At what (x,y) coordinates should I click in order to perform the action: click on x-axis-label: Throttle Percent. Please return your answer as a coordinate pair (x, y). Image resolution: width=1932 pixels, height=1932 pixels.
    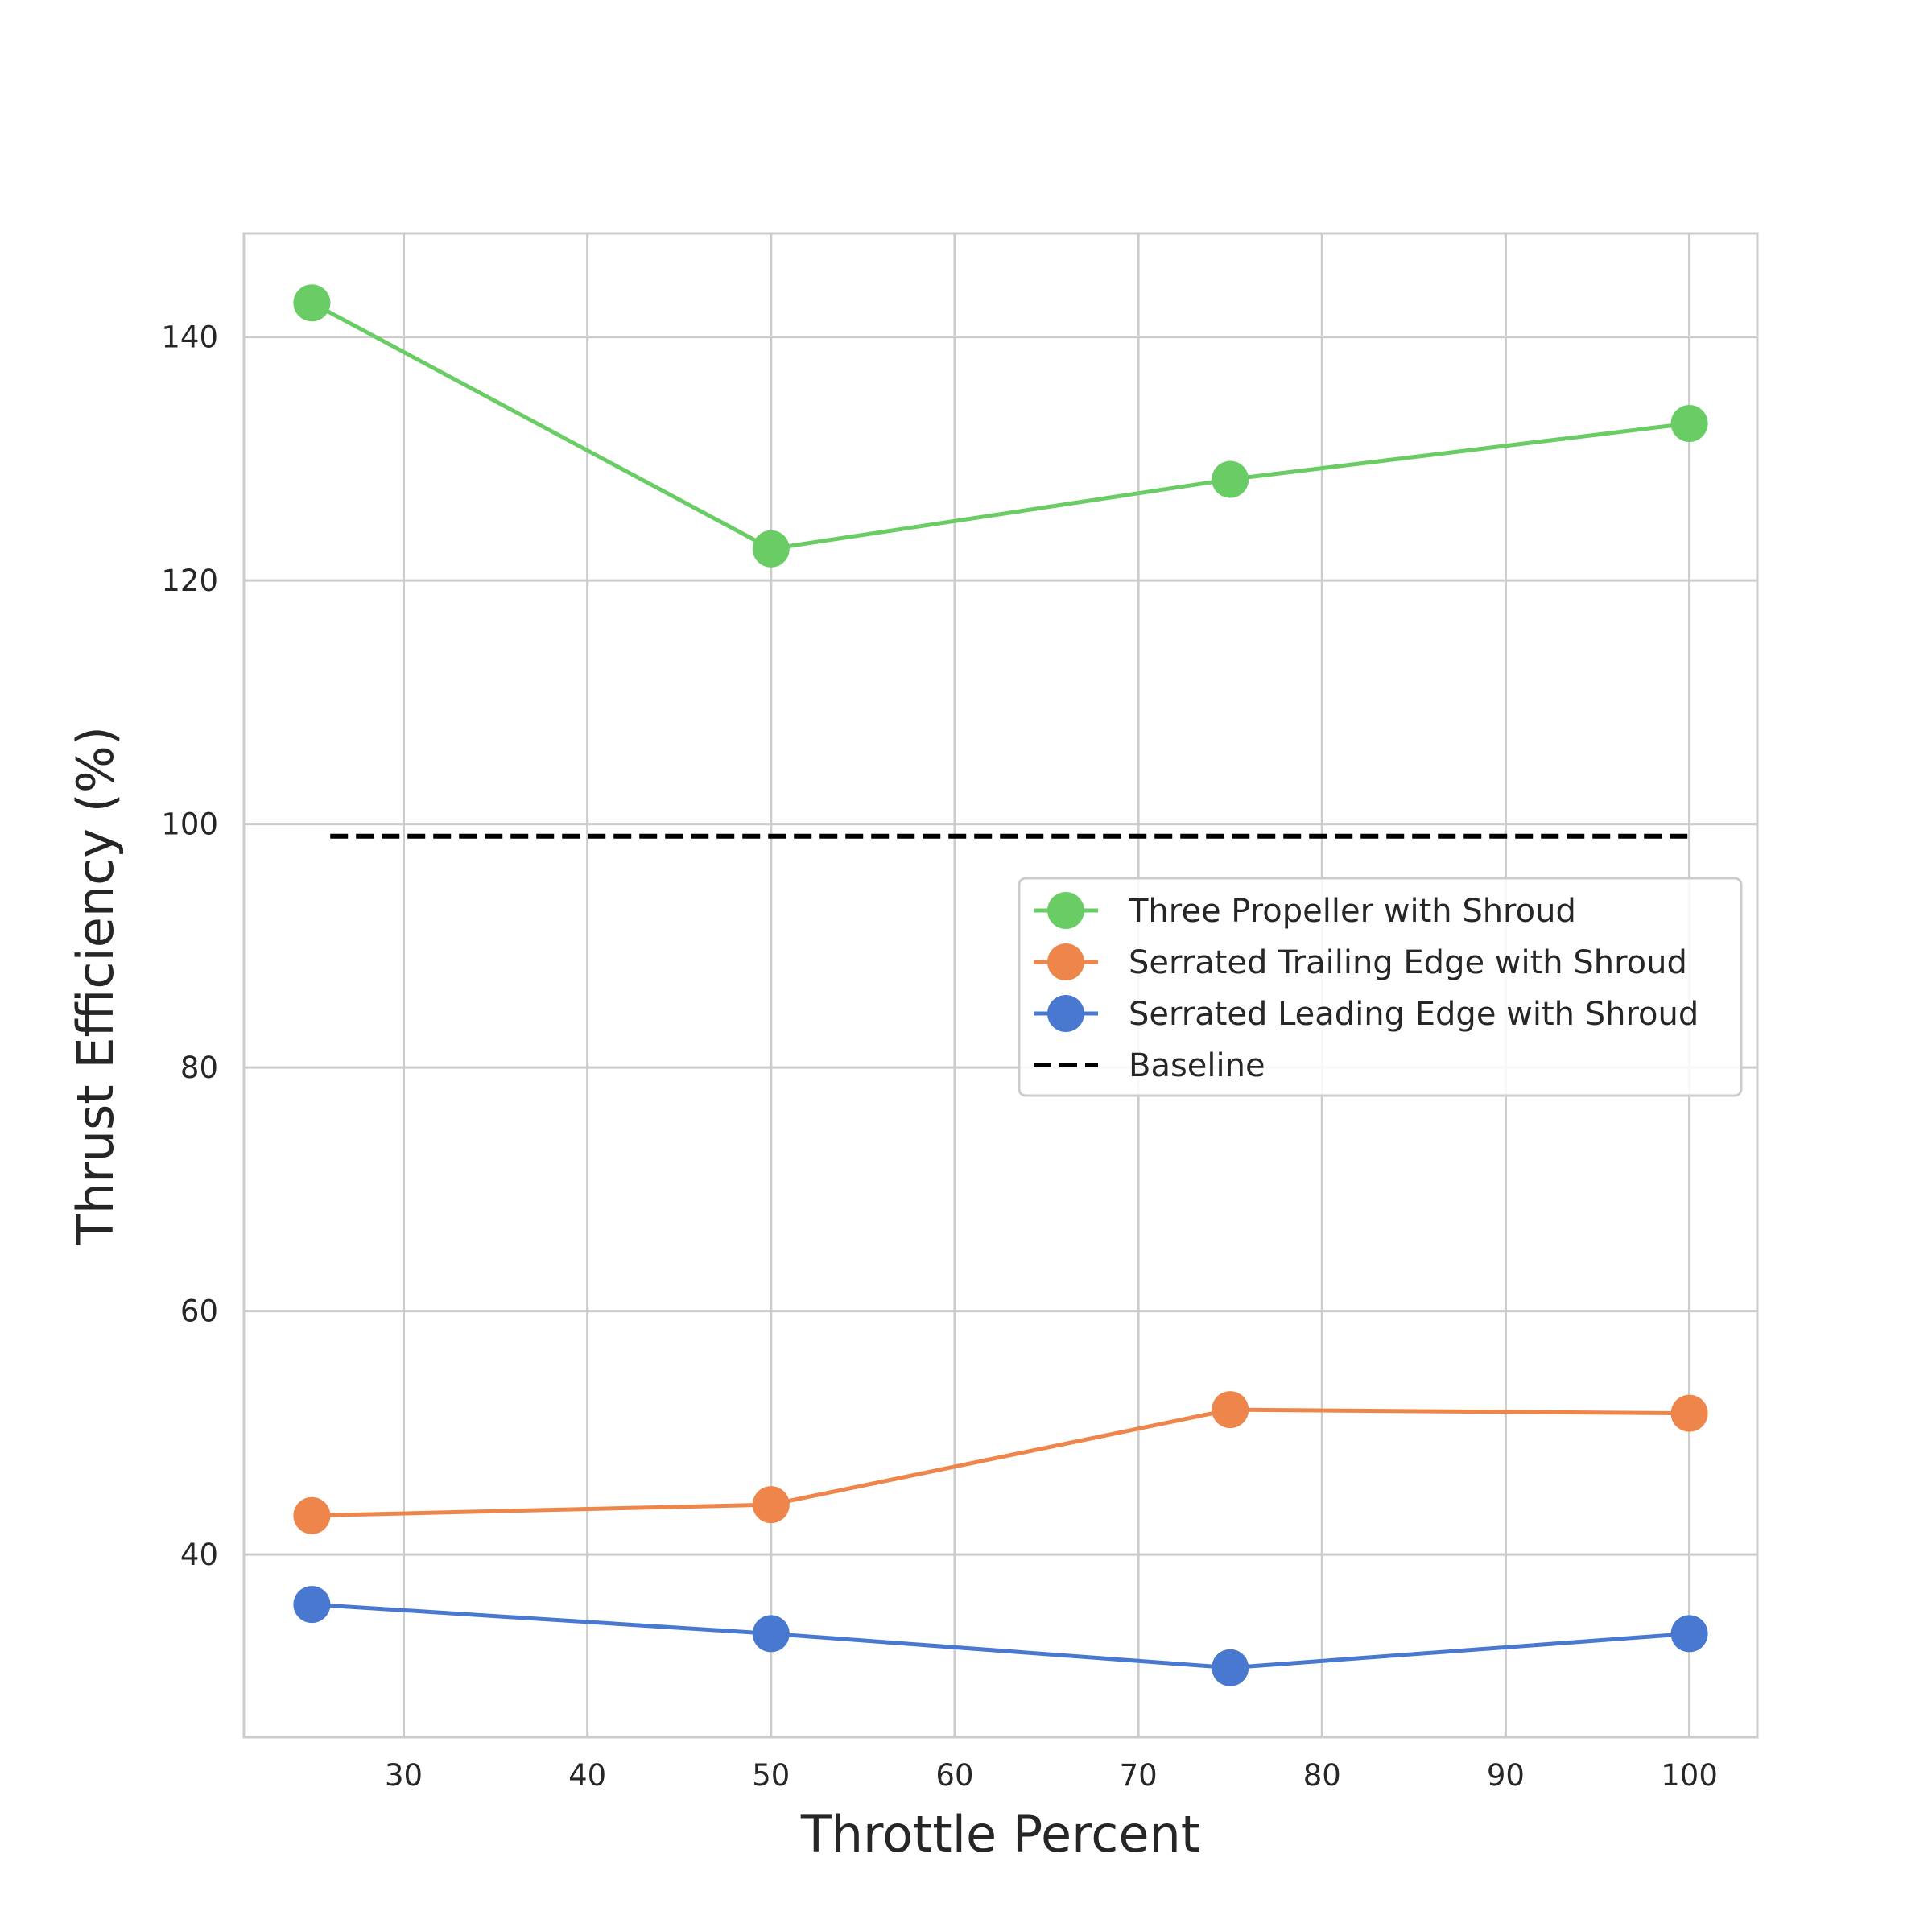
    Looking at the image, I should click on (1000, 1834).